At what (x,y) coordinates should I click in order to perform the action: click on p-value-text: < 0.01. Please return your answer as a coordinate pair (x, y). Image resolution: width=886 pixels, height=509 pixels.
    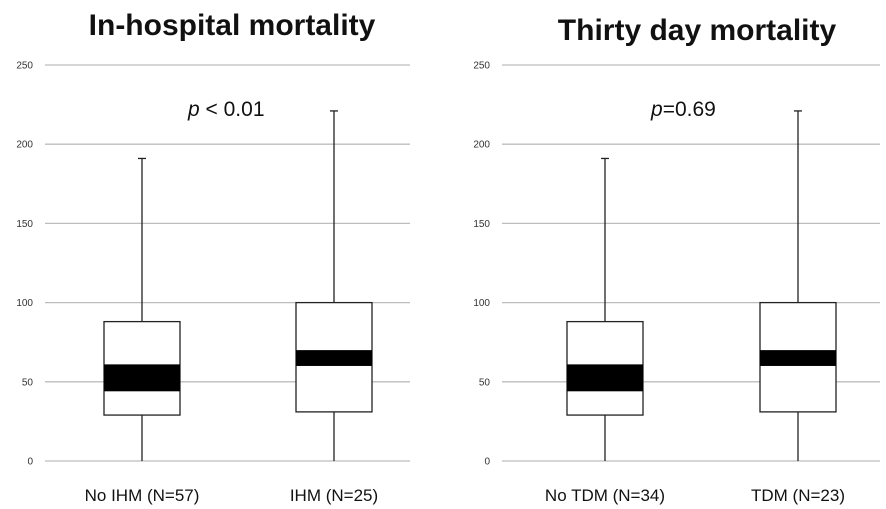
    Looking at the image, I should click on (232, 109).